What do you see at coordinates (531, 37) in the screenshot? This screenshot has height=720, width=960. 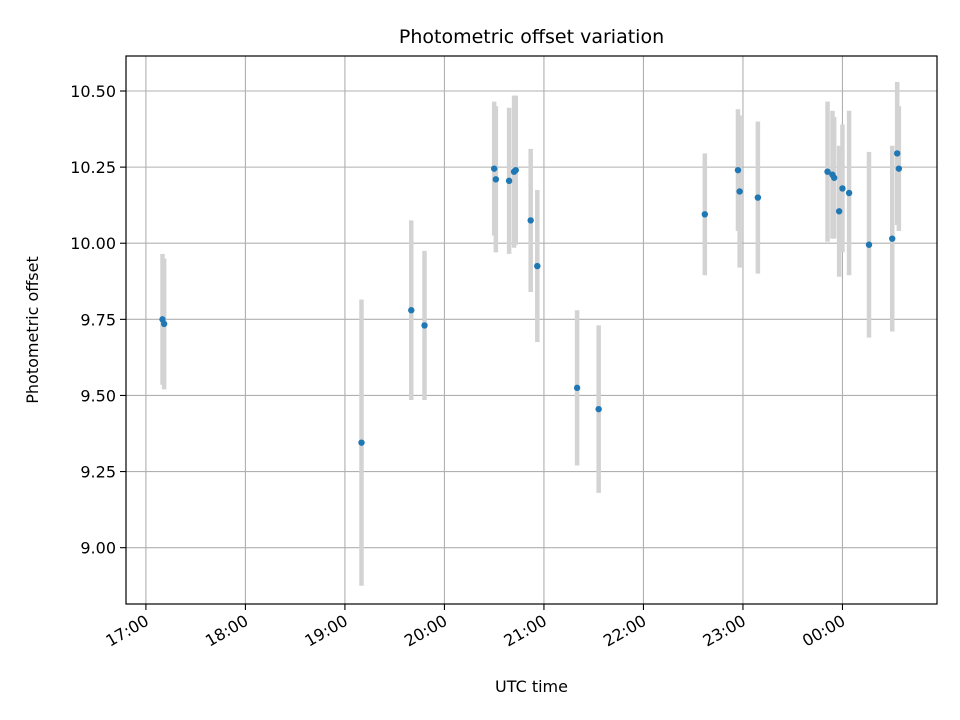 I see `chart-title: Photometric offset variation` at bounding box center [531, 37].